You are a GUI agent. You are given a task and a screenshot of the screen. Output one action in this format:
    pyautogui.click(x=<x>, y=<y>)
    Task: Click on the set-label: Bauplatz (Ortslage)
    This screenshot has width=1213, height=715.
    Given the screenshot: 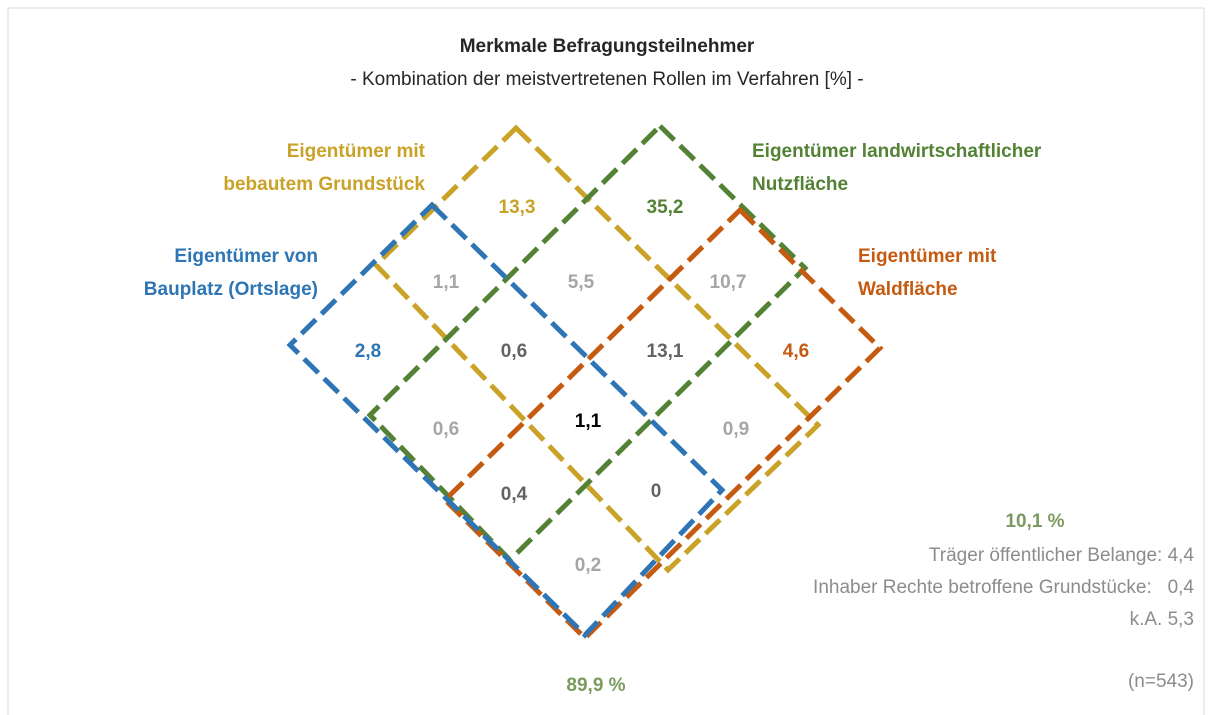 What is the action you would take?
    pyautogui.click(x=231, y=289)
    